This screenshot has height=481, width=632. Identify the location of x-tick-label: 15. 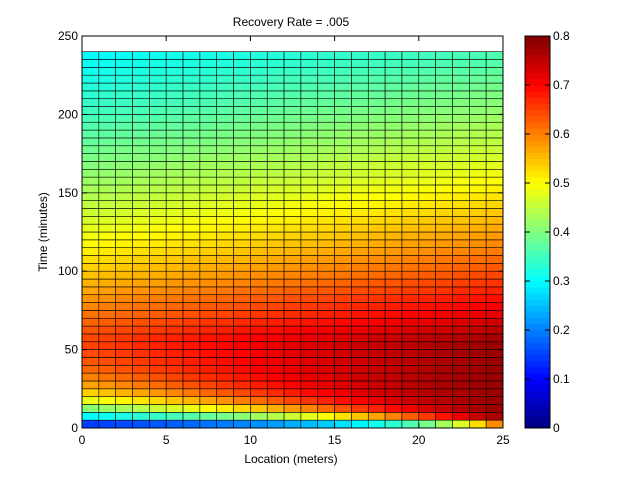
(335, 440).